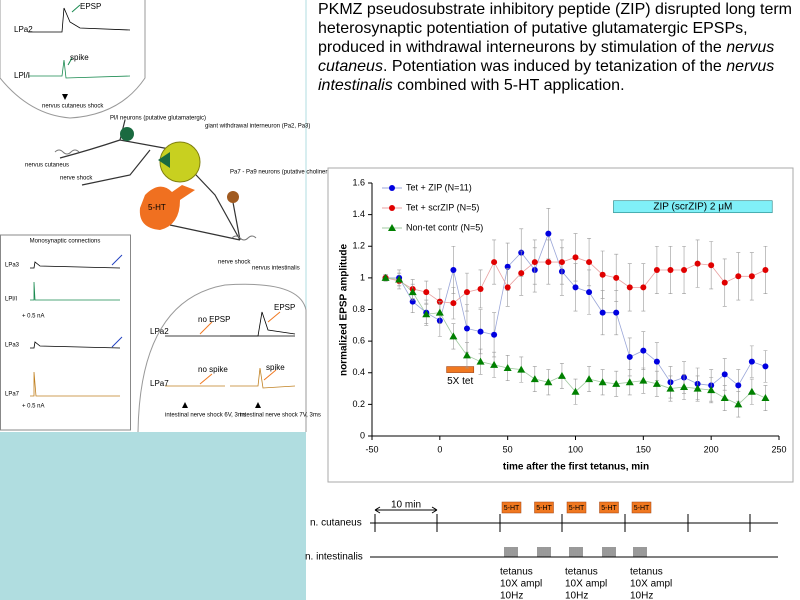  I want to click on legend-marker, so click(392, 227).